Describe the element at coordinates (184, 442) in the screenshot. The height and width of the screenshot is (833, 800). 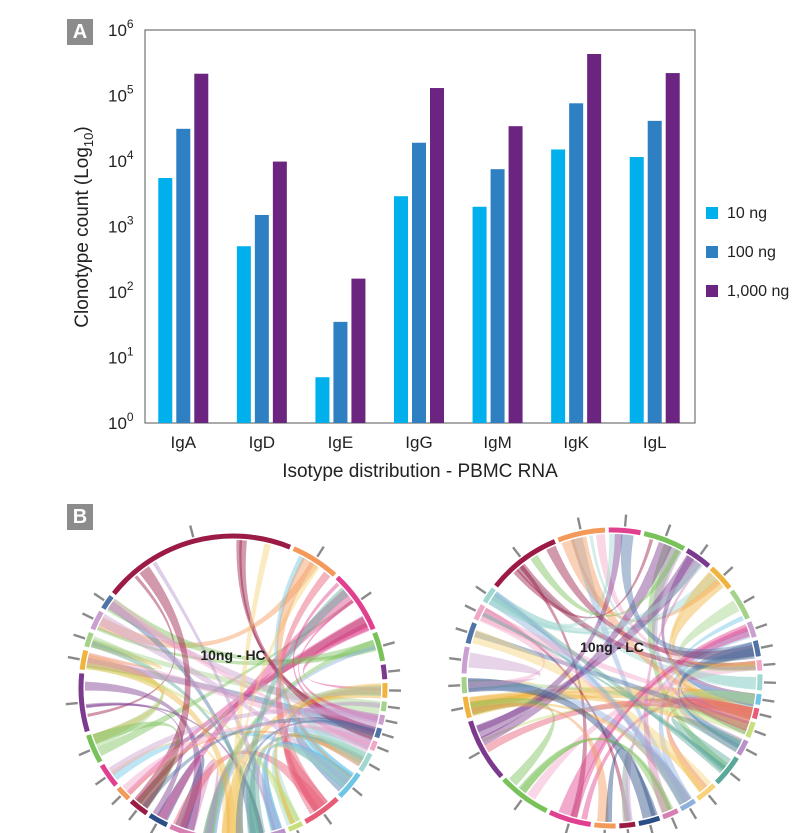
I see `x-tick-label: IgA` at that location.